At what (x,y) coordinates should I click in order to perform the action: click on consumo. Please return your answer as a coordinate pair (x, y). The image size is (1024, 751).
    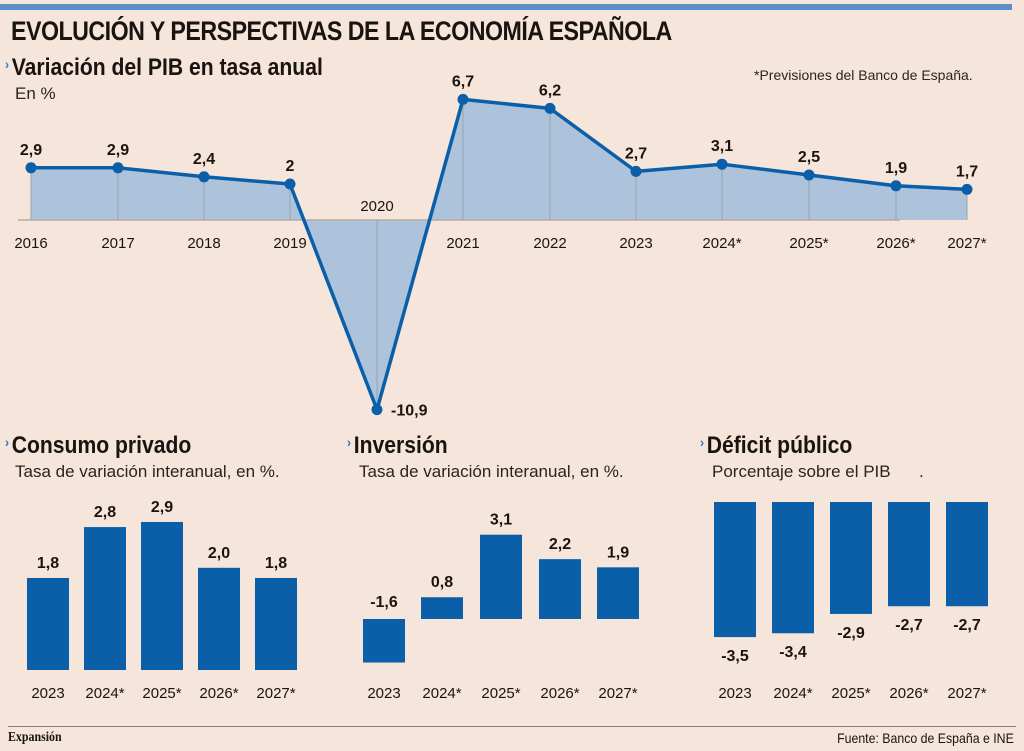
    Looking at the image, I should click on (162, 595).